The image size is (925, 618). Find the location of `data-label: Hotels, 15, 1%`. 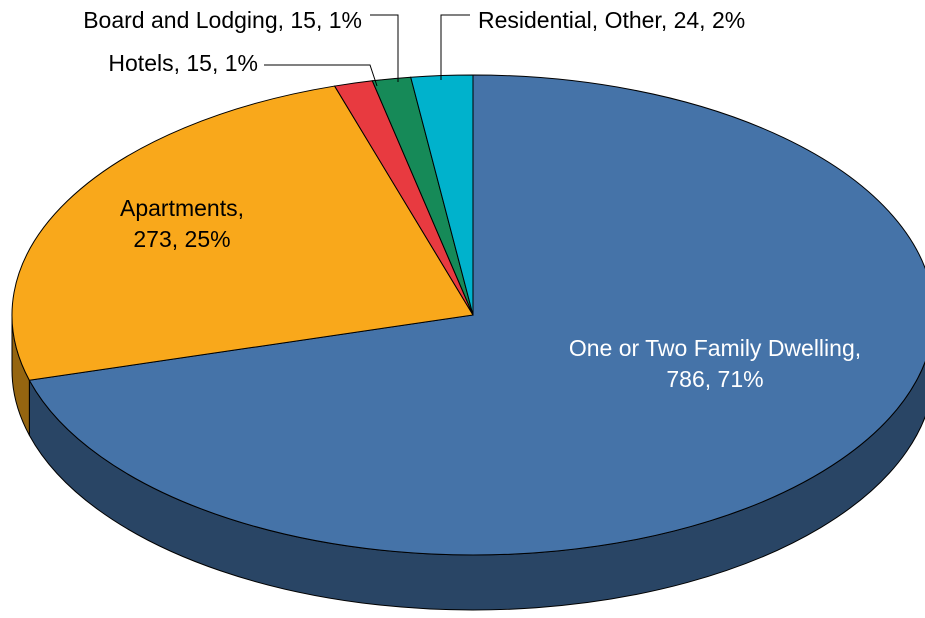

data-label: Hotels, 15, 1% is located at coordinates (183, 63).